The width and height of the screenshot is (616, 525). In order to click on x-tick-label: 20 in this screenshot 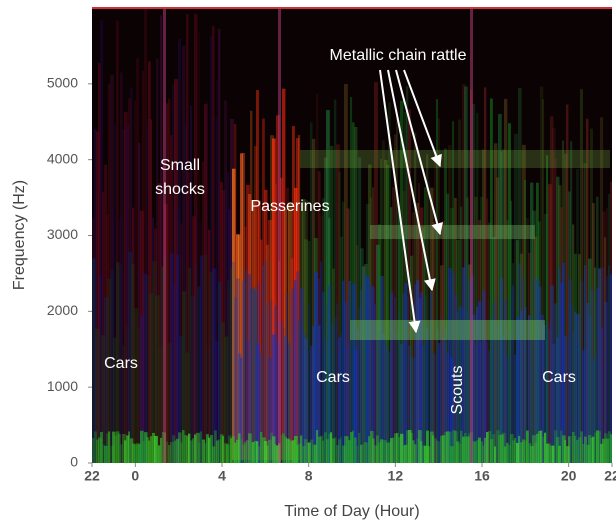, I will do `click(569, 476)`.